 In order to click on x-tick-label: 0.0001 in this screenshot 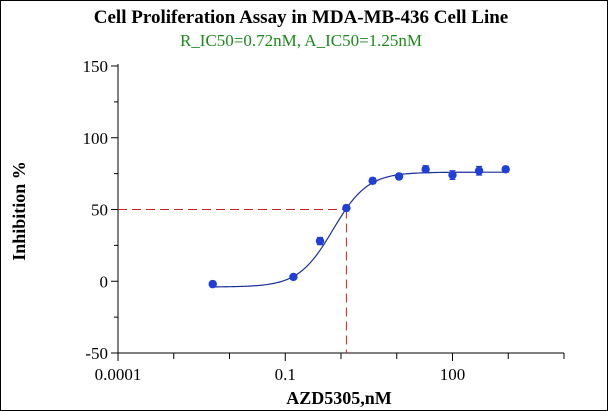, I will do `click(118, 374)`.